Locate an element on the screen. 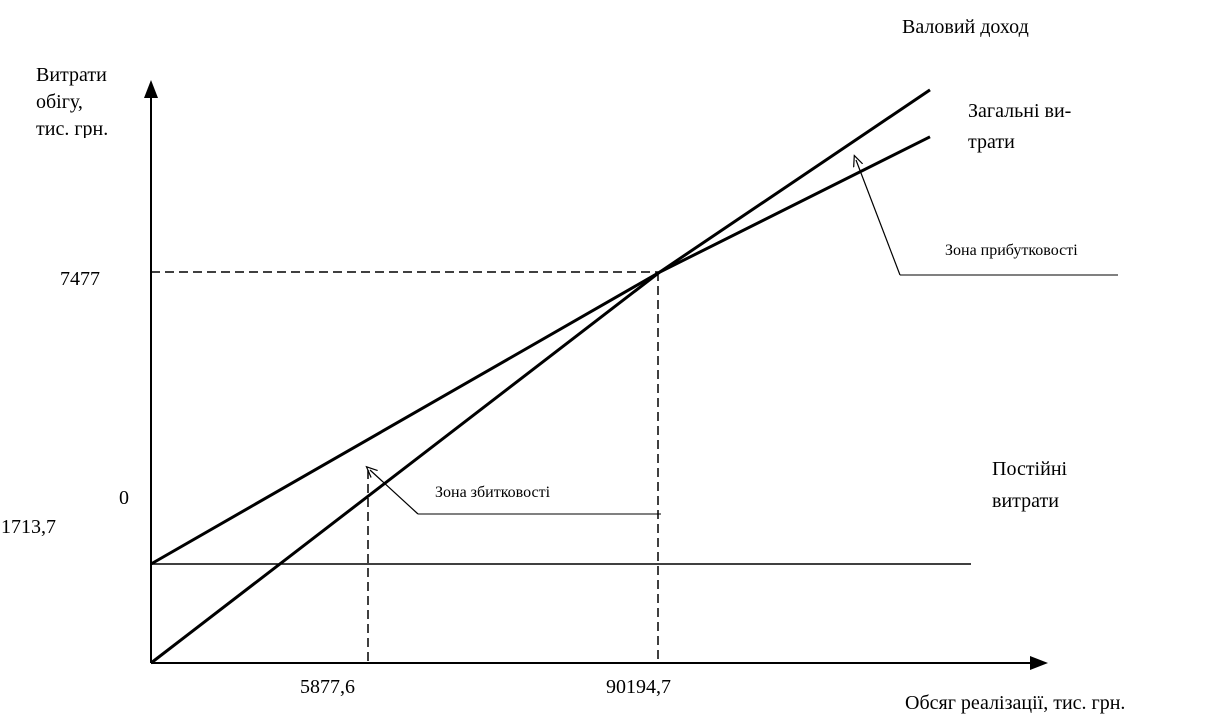  y-axis-arrow is located at coordinates (151, 89).